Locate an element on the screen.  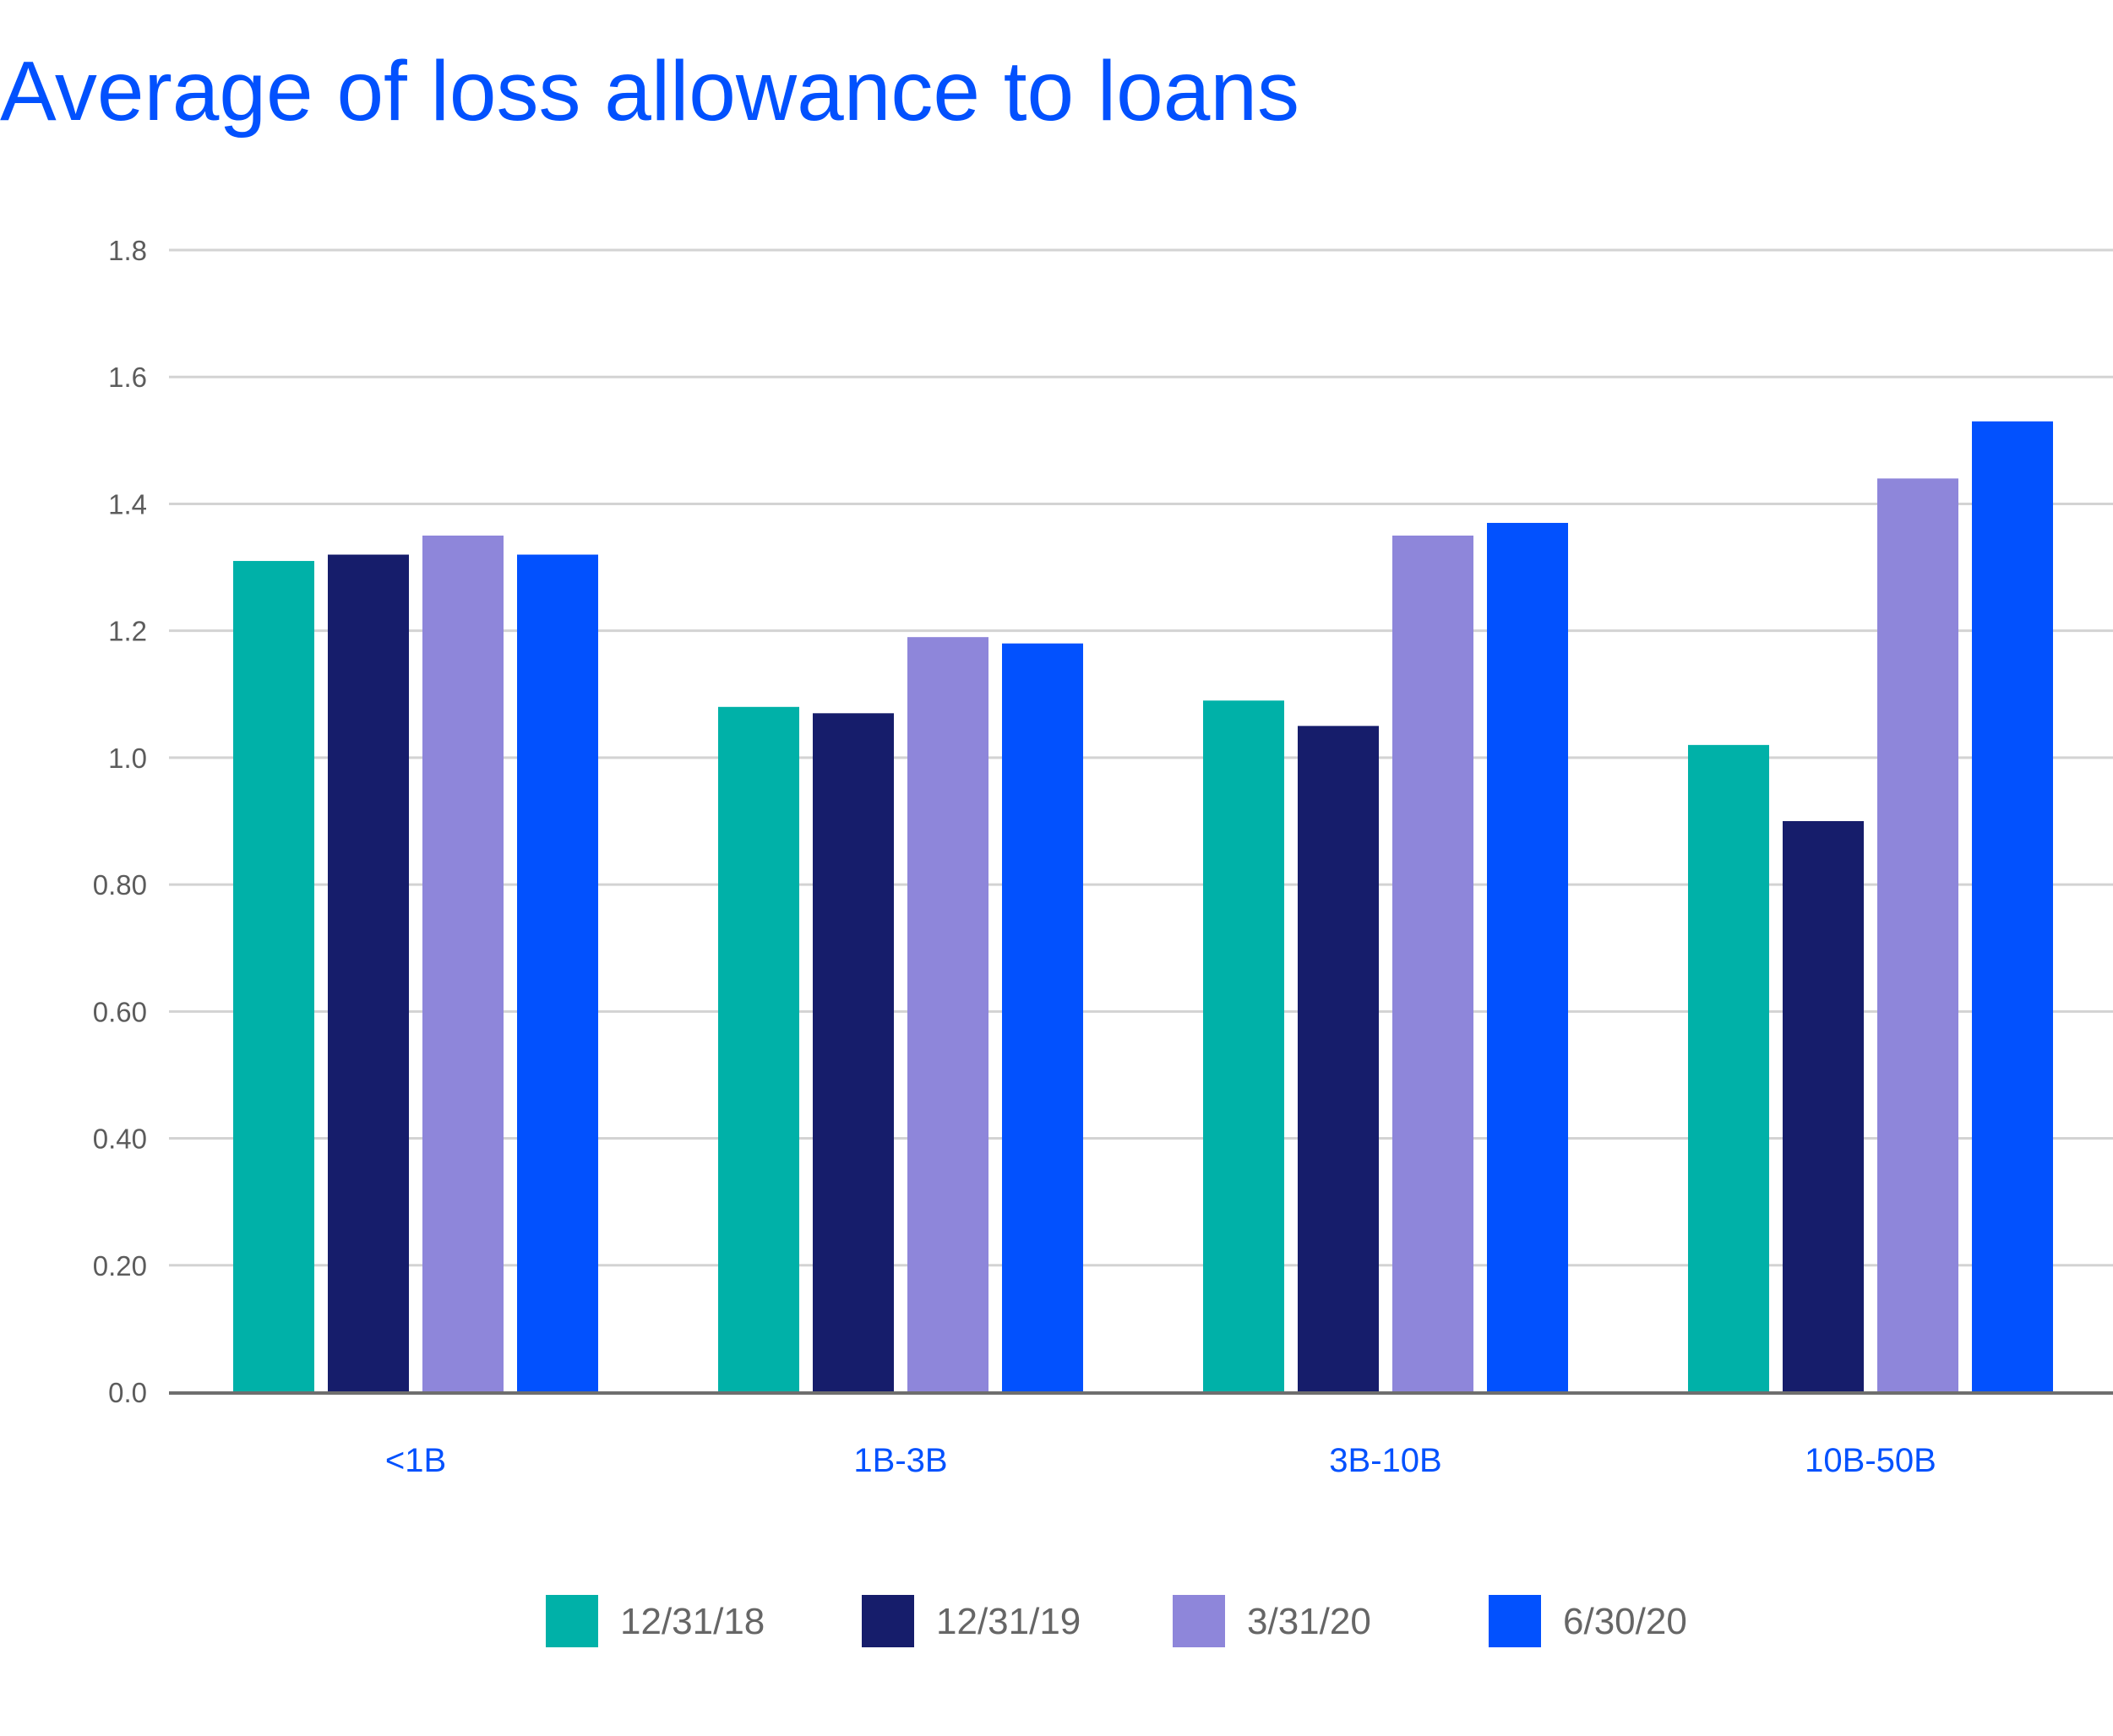
legend: 12/31/18 12/31/19 3/31/20 6/30/20 is located at coordinates (1116, 1621).